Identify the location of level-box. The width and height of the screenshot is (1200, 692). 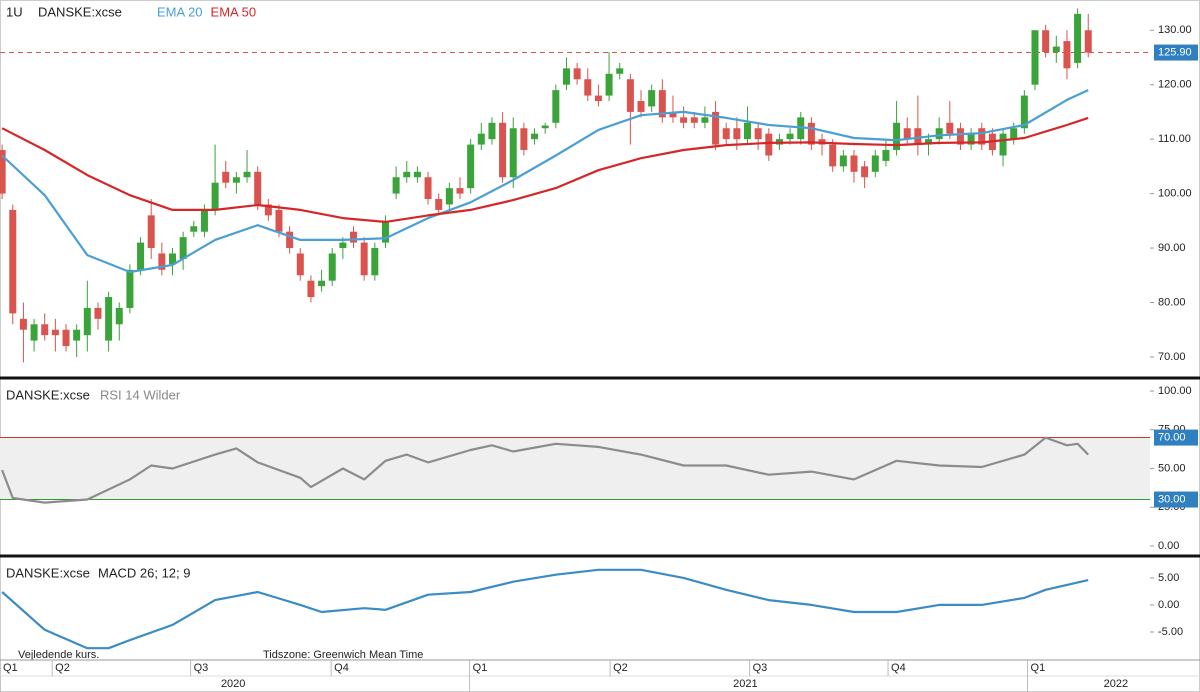
(1176, 437).